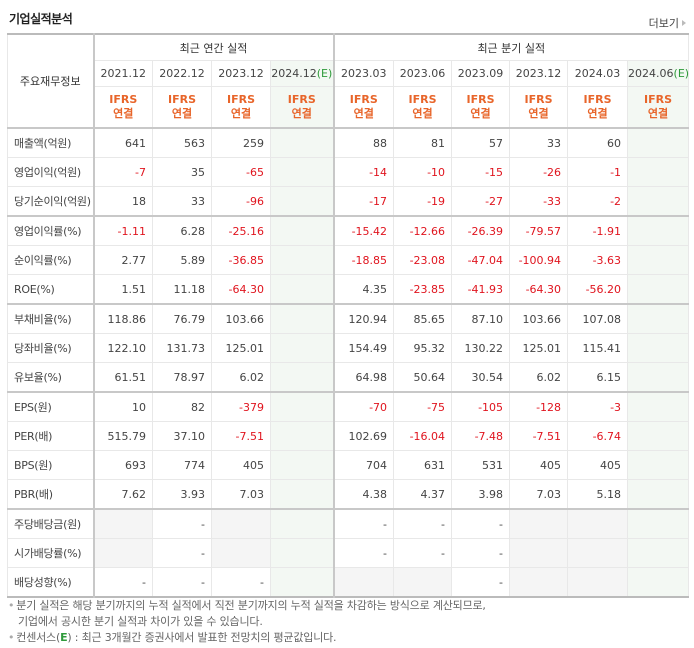 The height and width of the screenshot is (648, 694). Describe the element at coordinates (348, 172) in the screenshot. I see `table-row: 영업이익(억원) -7 35 -65 -14 -10 -15 -26 -1` at that location.